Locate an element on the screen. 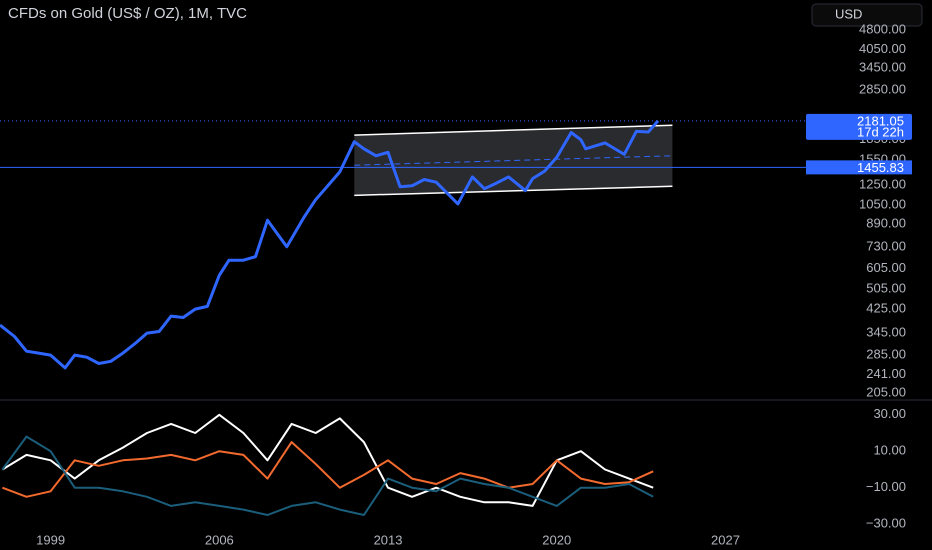 This screenshot has width=932, height=550. y-tick-label: 4050.00 is located at coordinates (882, 48).